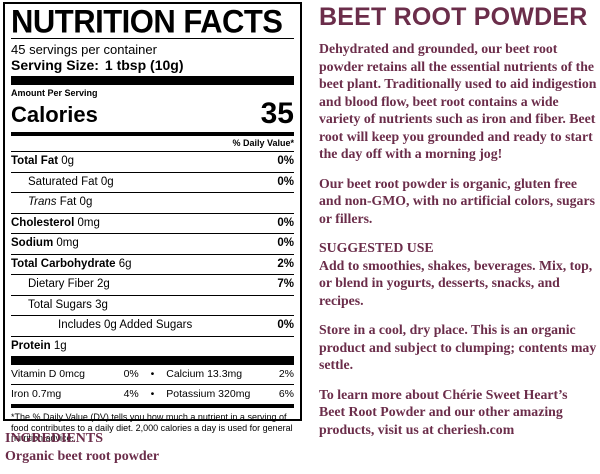 This screenshot has height=474, width=600. Describe the element at coordinates (152, 346) in the screenshot. I see `protein-row: Protein 1g` at that location.